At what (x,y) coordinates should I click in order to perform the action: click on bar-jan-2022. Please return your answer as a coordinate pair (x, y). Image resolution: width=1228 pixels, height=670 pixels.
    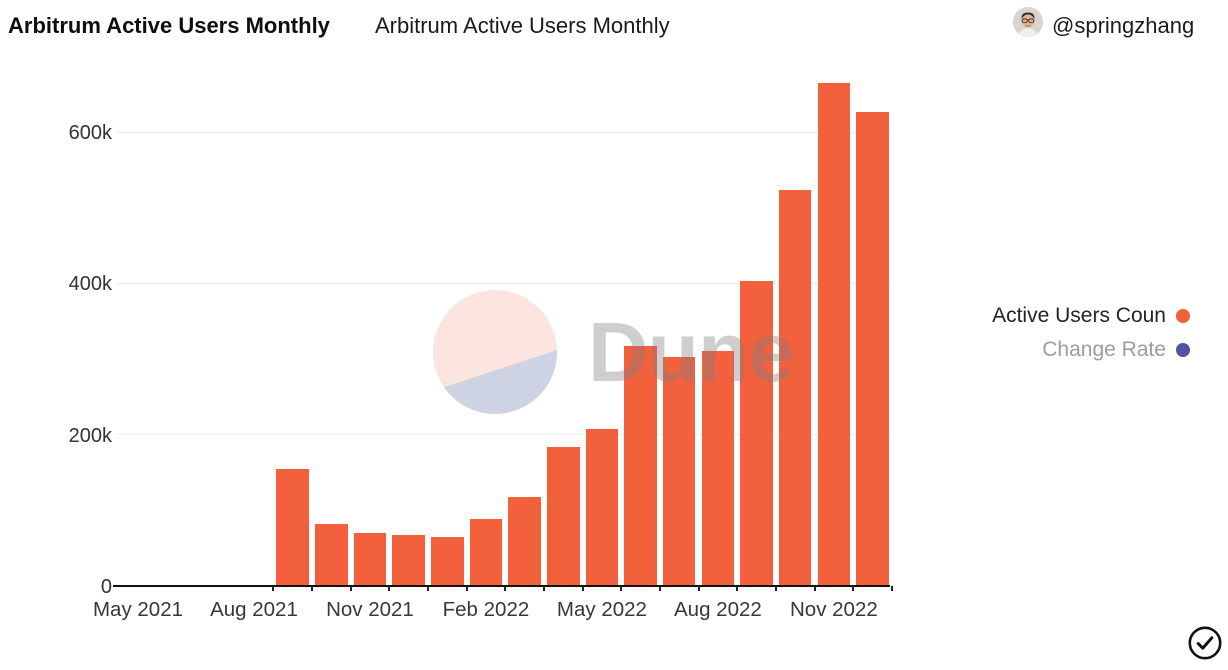
    Looking at the image, I should click on (447, 561).